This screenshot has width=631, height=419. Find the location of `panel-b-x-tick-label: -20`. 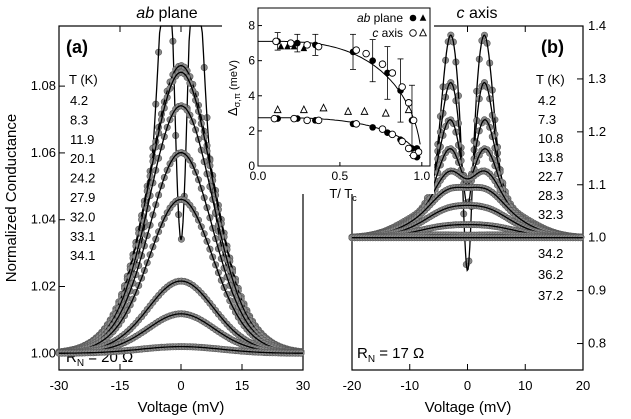

panel-b-x-tick-label: -20 is located at coordinates (352, 385).